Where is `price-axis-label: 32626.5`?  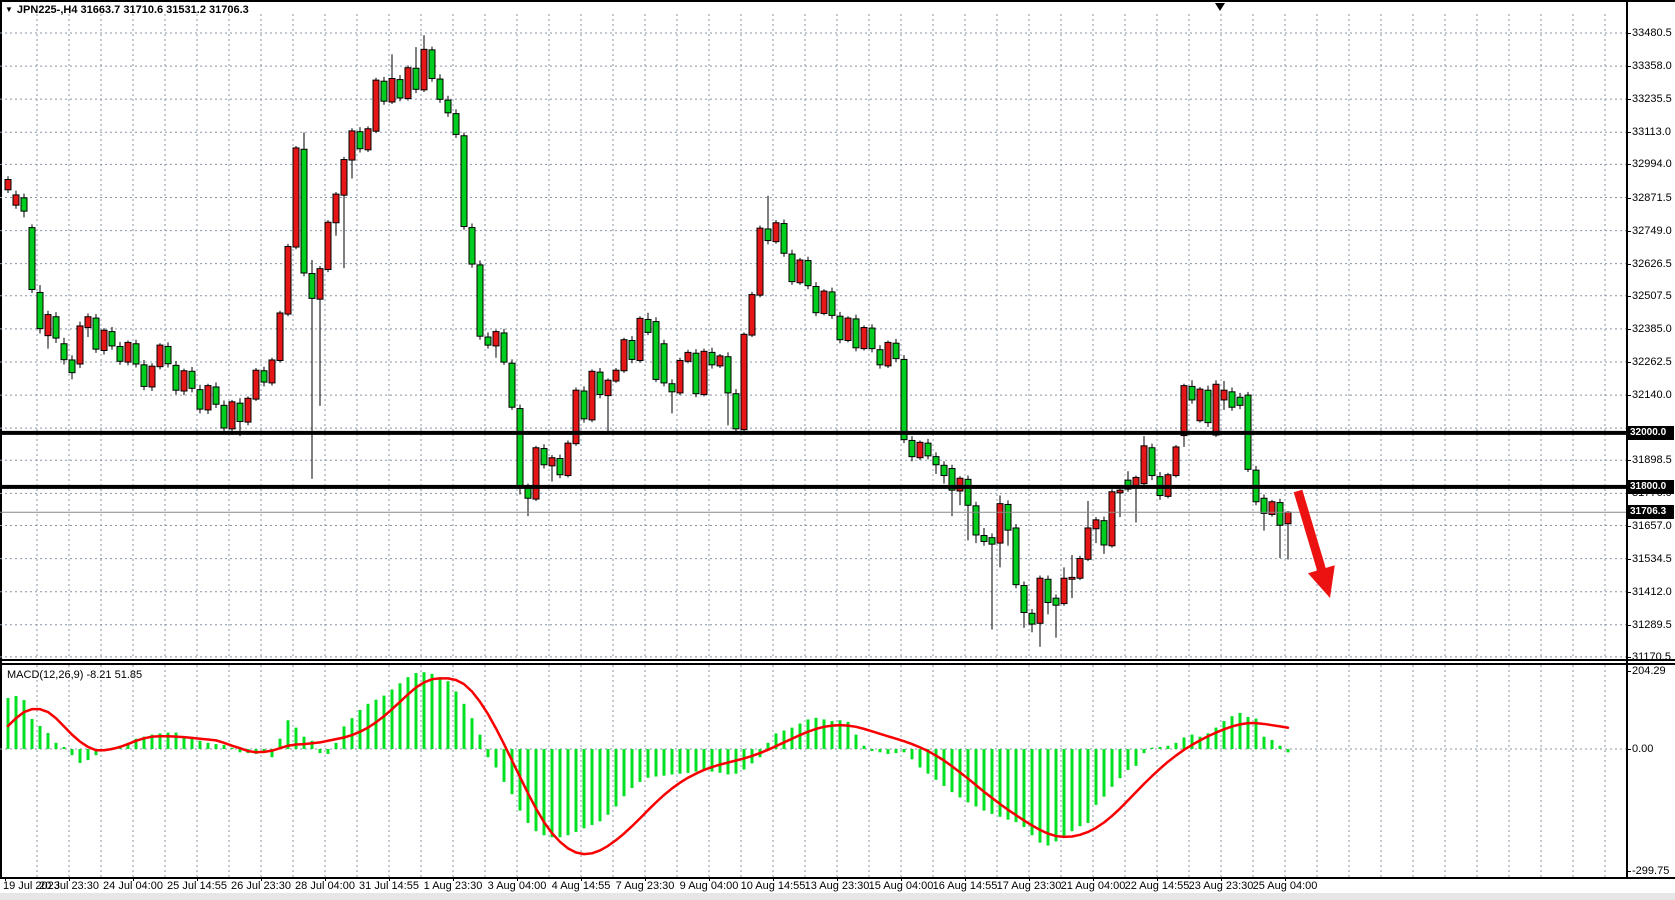 price-axis-label: 32626.5 is located at coordinates (1652, 263).